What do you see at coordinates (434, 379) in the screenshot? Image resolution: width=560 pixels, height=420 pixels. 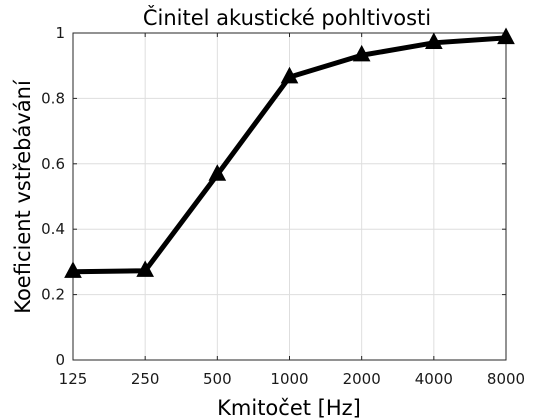 I see `x-tick-label: 4000` at bounding box center [434, 379].